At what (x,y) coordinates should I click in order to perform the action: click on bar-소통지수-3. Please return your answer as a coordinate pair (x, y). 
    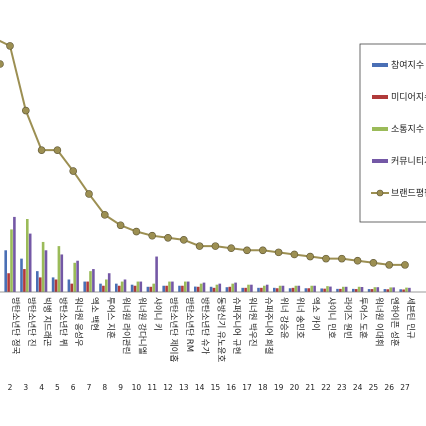
    Looking at the image, I should click on (27, 255).